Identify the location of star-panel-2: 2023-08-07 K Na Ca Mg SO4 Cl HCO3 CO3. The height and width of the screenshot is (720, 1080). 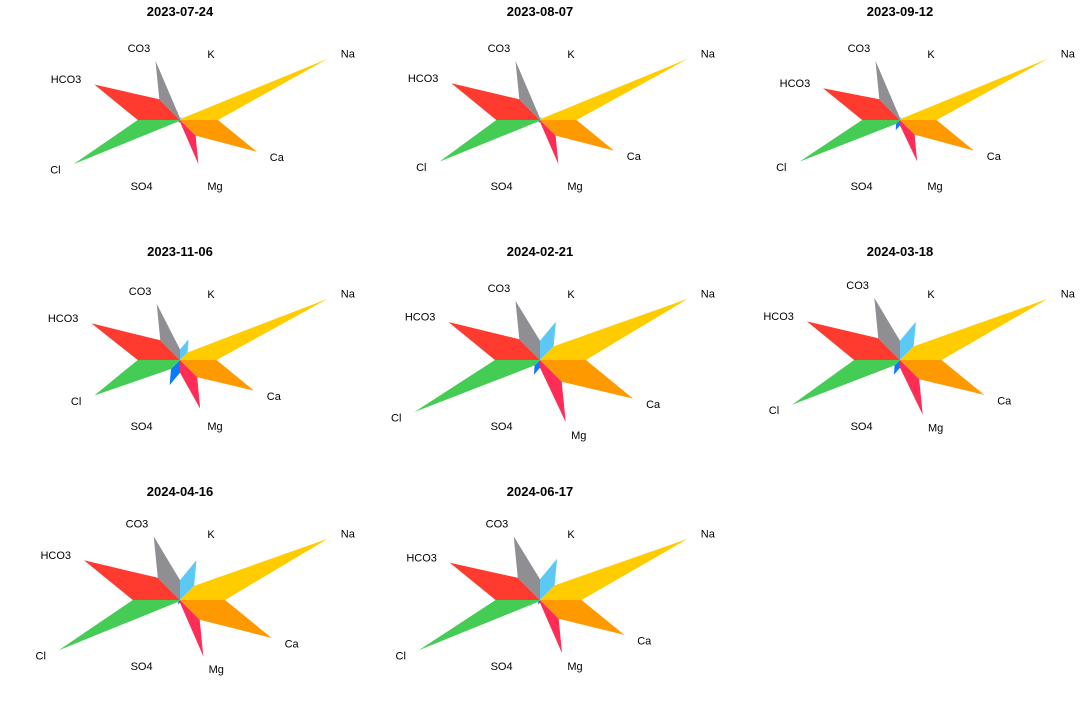
(562, 98).